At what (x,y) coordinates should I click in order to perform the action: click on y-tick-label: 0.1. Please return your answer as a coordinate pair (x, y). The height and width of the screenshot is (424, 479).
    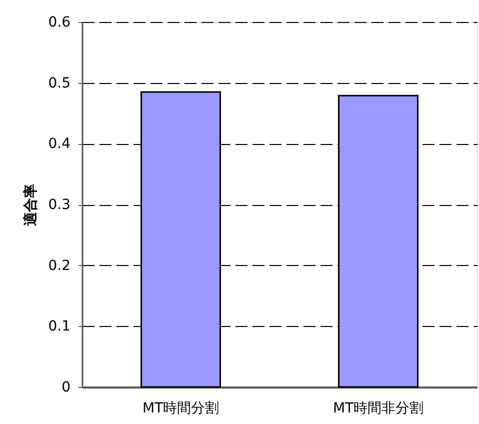
    Looking at the image, I should click on (59, 326).